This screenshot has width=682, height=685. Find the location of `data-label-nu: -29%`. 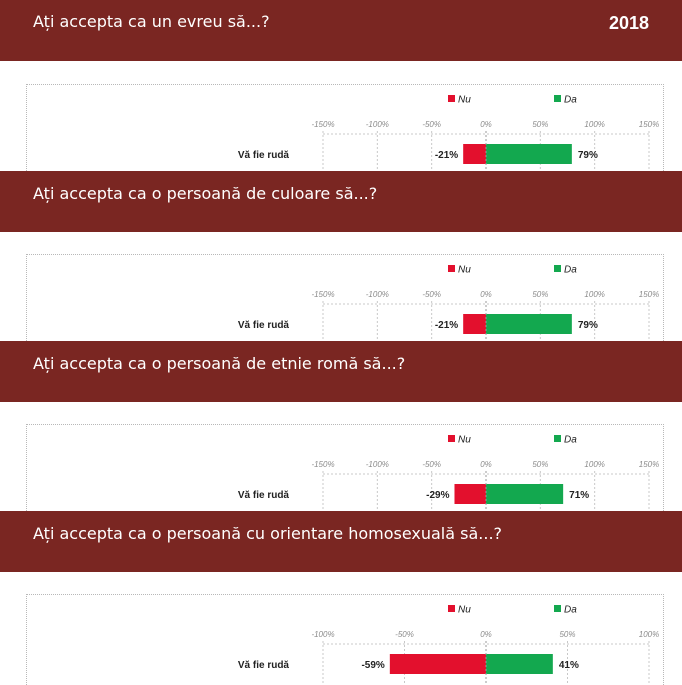

data-label-nu: -29% is located at coordinates (437, 495).